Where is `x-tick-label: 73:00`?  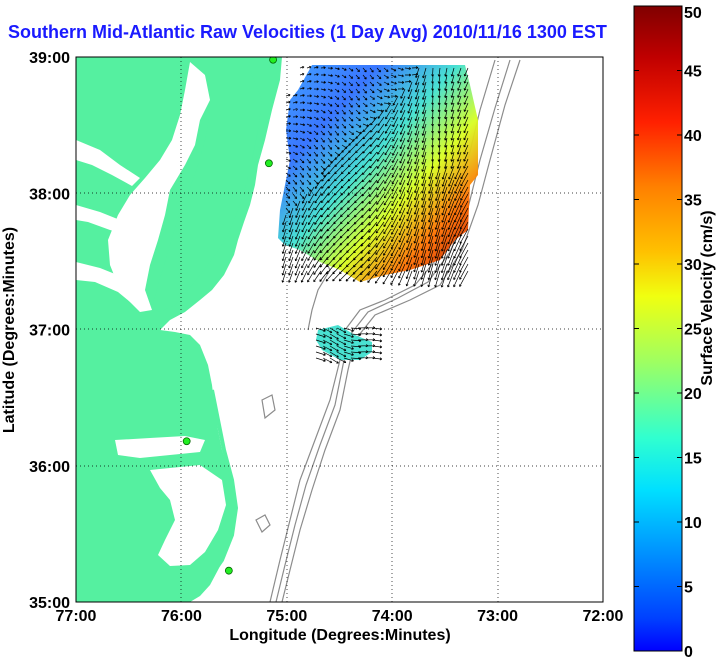
x-tick-label: 73:00 is located at coordinates (497, 616).